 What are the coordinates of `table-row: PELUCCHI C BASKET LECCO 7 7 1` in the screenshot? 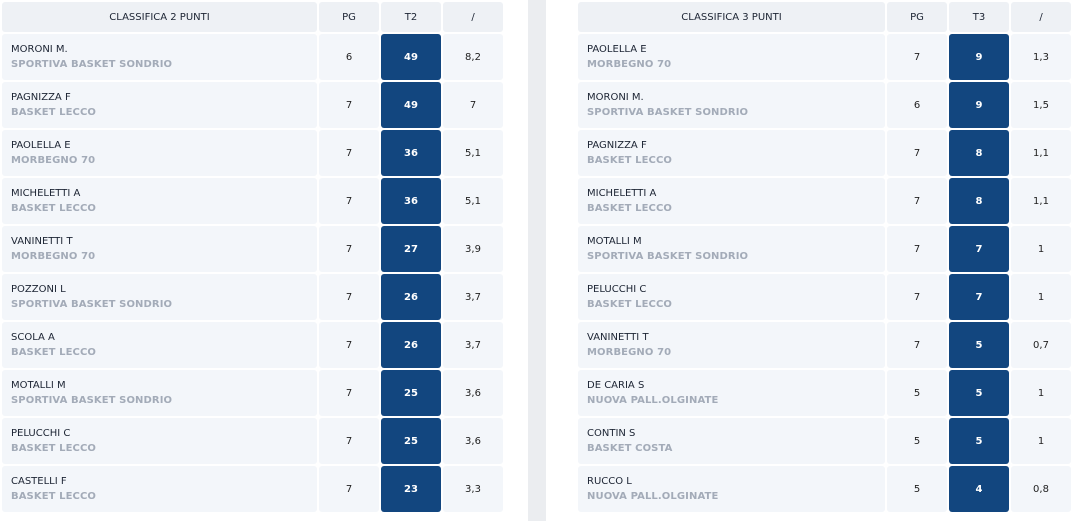 It's located at (824, 297).